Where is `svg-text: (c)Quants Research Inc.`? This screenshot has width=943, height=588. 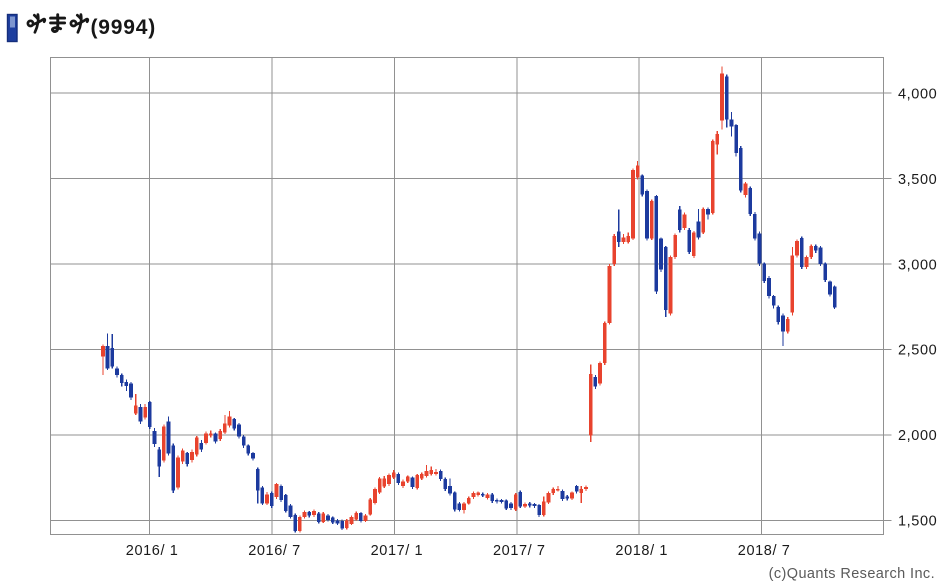
svg-text: (c)Quants Research Inc. is located at coordinates (852, 574).